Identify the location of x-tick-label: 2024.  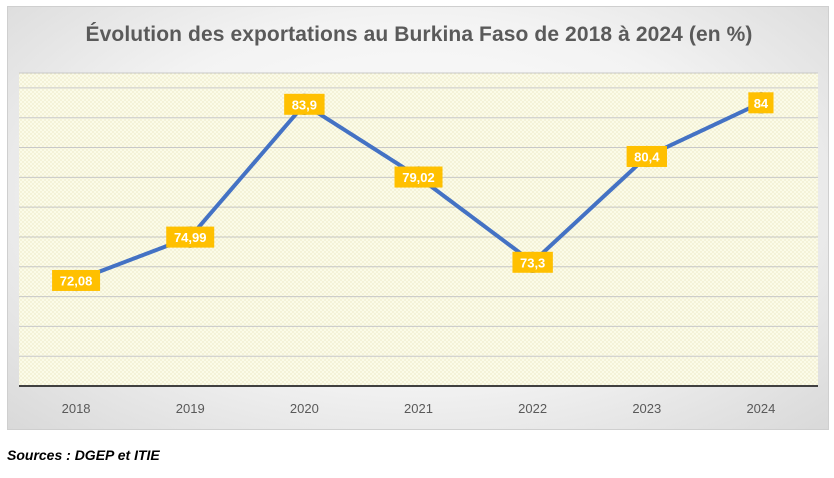
(760, 408).